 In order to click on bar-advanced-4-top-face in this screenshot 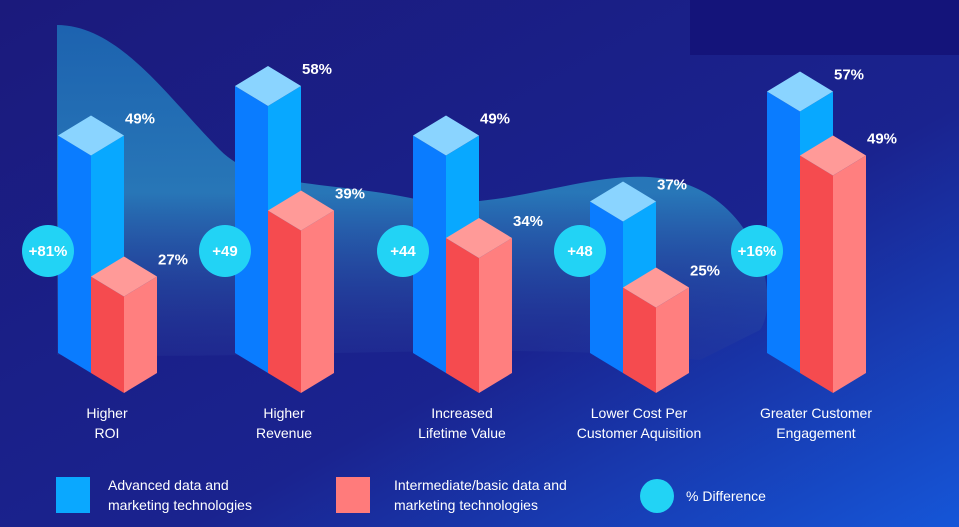, I will do `click(800, 91)`.